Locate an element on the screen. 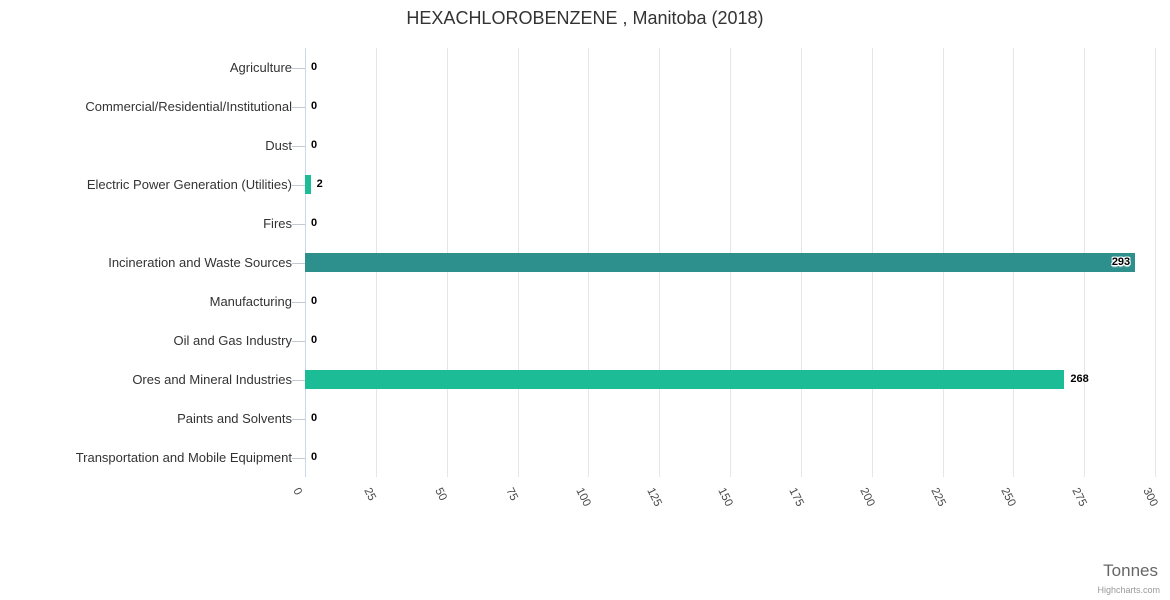 Image resolution: width=1170 pixels, height=600 pixels. highcharts-credit: Highcharts.com is located at coordinates (1128, 590).